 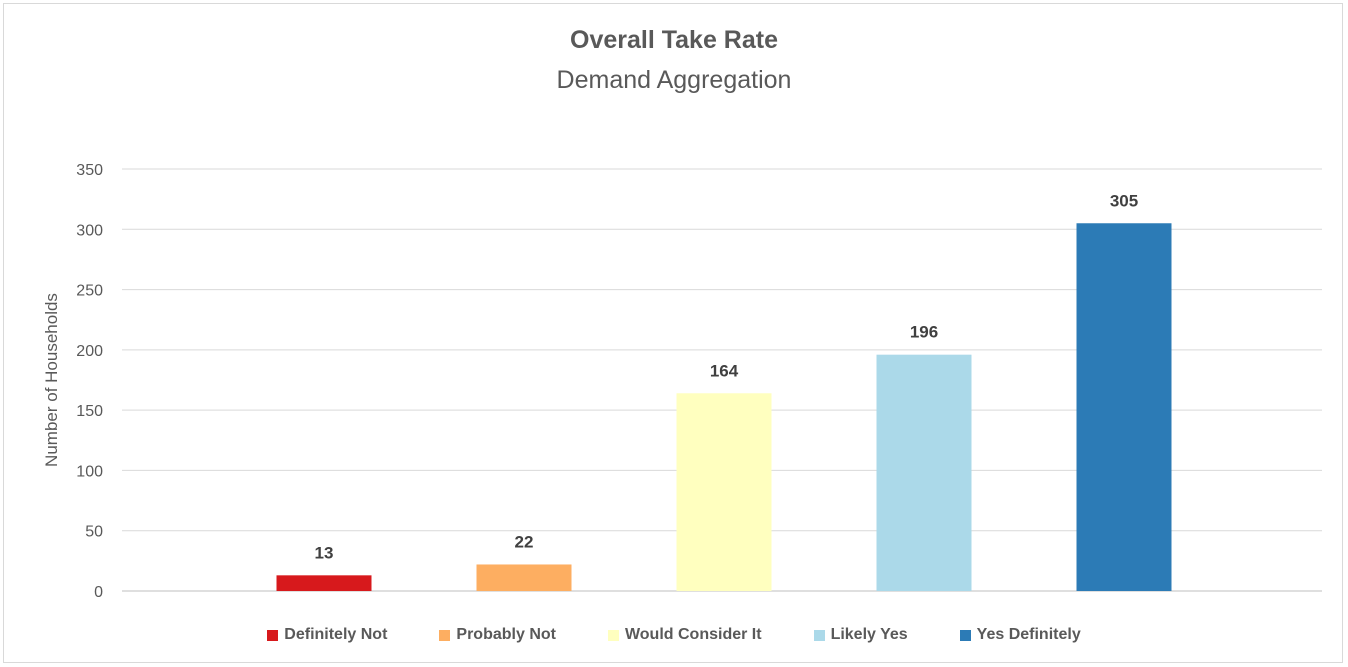 I want to click on y-tick-label: 100, so click(x=89, y=471).